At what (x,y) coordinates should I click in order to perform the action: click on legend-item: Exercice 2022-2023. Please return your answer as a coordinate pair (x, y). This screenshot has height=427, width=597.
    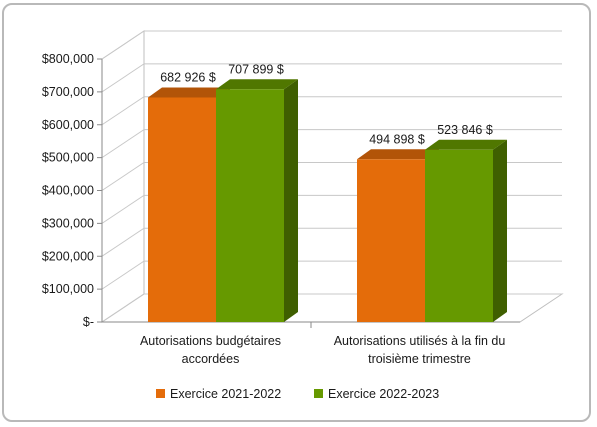
    Looking at the image, I should click on (376, 394).